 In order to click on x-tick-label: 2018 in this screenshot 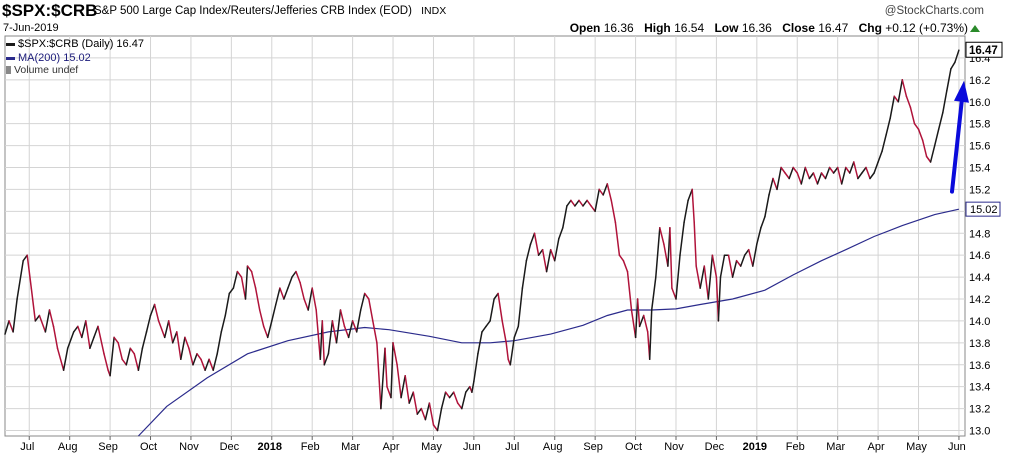, I will do `click(270, 447)`.